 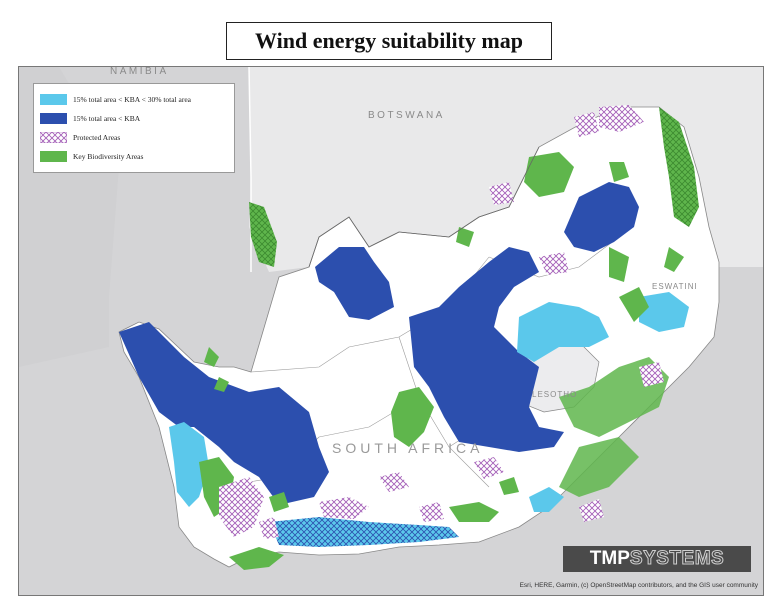 I want to click on tmp-systems-logo: TMP SYSTEMS, so click(x=657, y=559).